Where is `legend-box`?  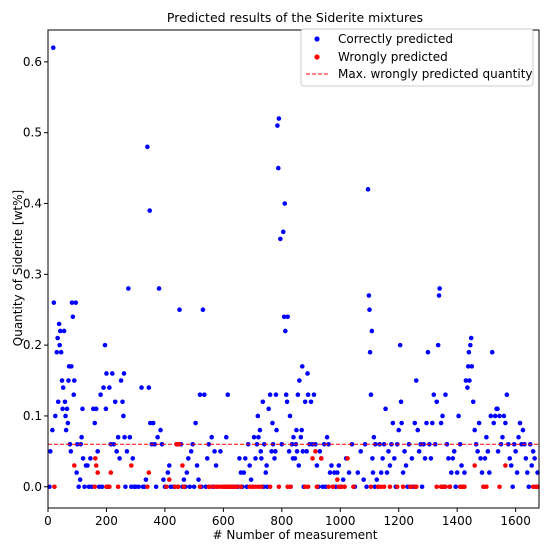 legend-box is located at coordinates (417, 57).